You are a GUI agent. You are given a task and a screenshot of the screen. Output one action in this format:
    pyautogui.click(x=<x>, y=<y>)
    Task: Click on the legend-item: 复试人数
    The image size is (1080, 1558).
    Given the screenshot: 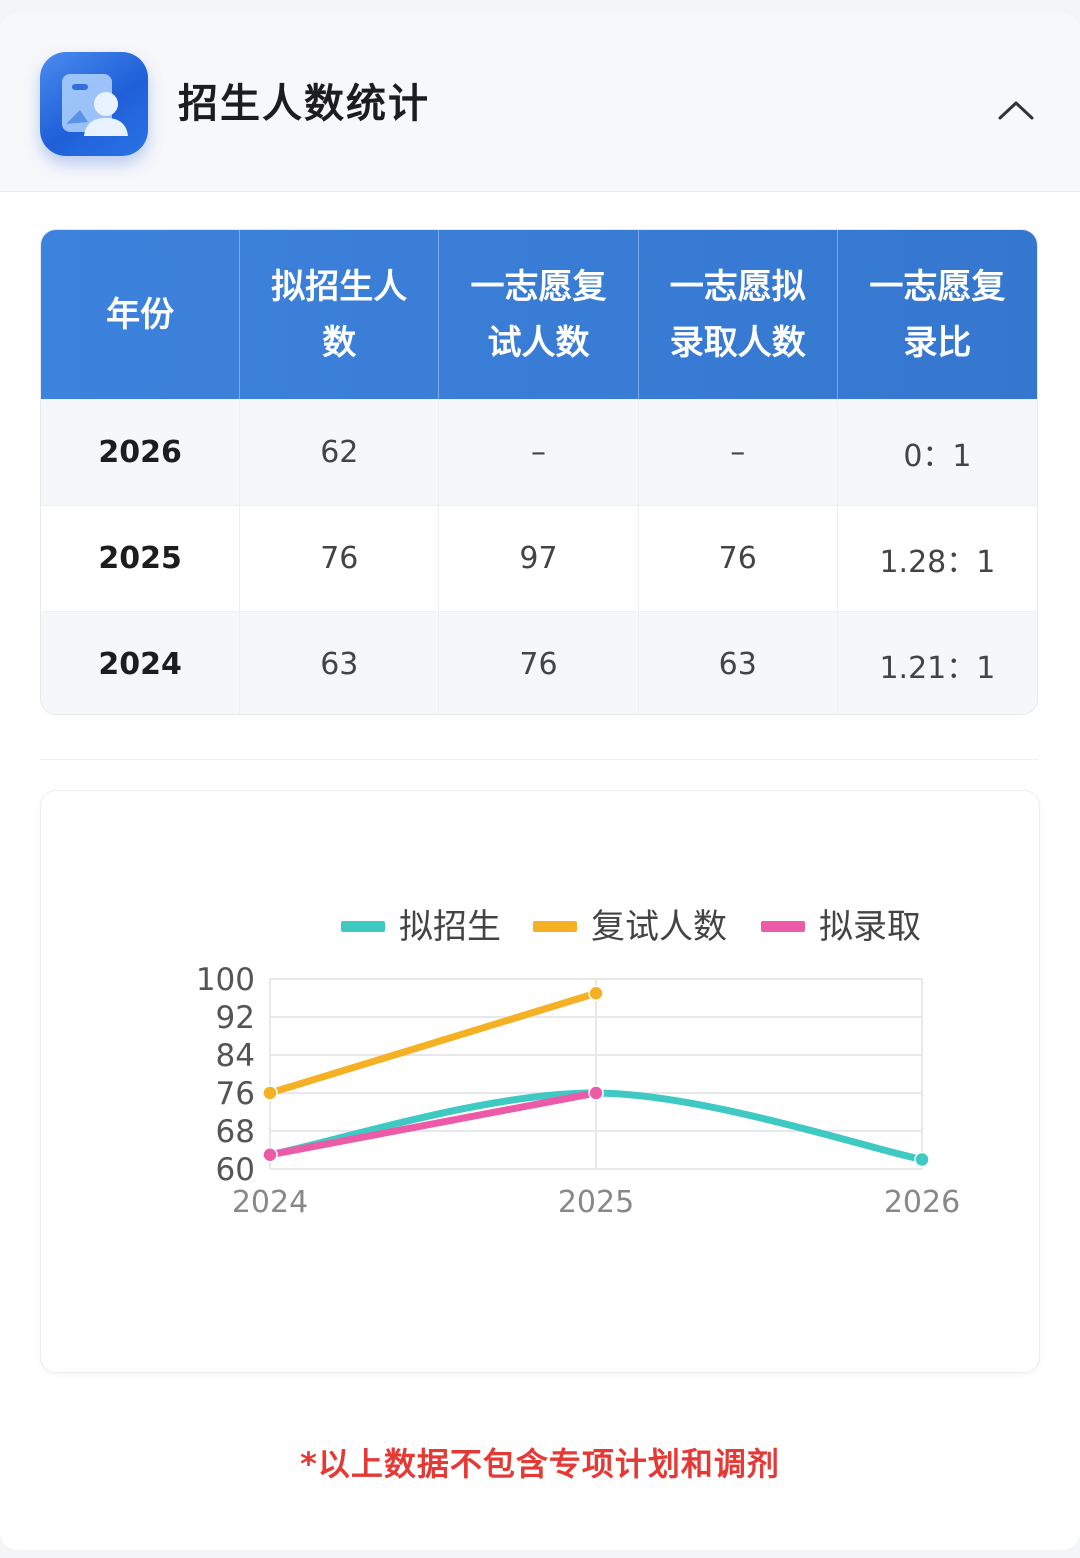 What is the action you would take?
    pyautogui.click(x=630, y=927)
    